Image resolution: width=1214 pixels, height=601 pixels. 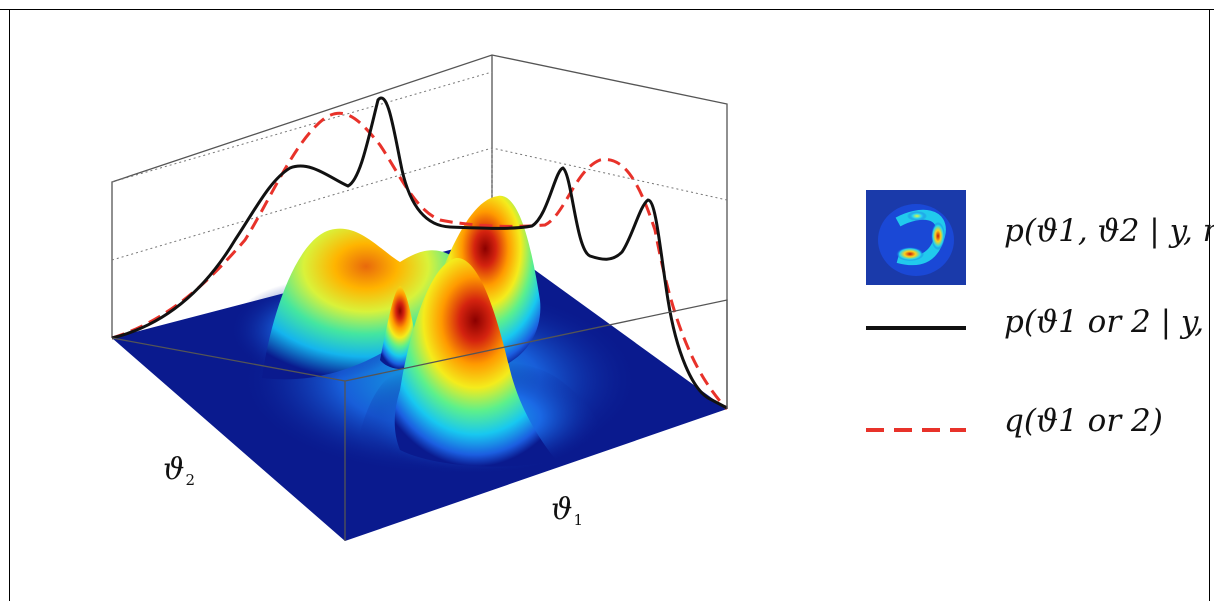 I want to click on density-peak-front-main, so click(x=475, y=362).